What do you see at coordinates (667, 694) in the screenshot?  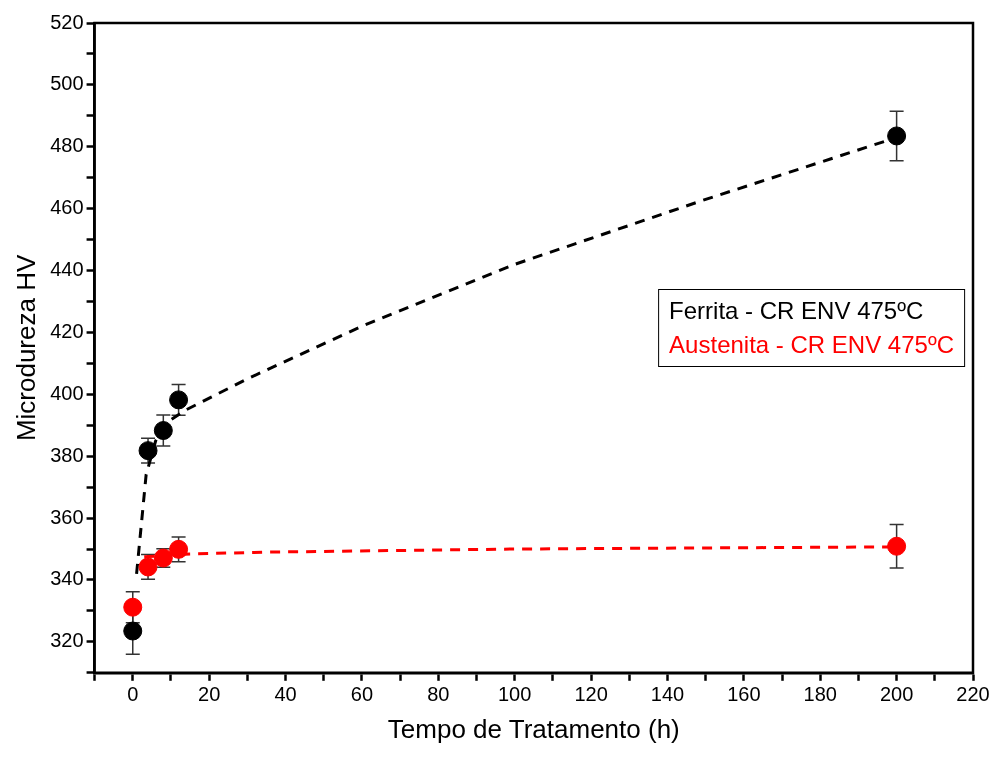 I see `x-tick-label: 140` at bounding box center [667, 694].